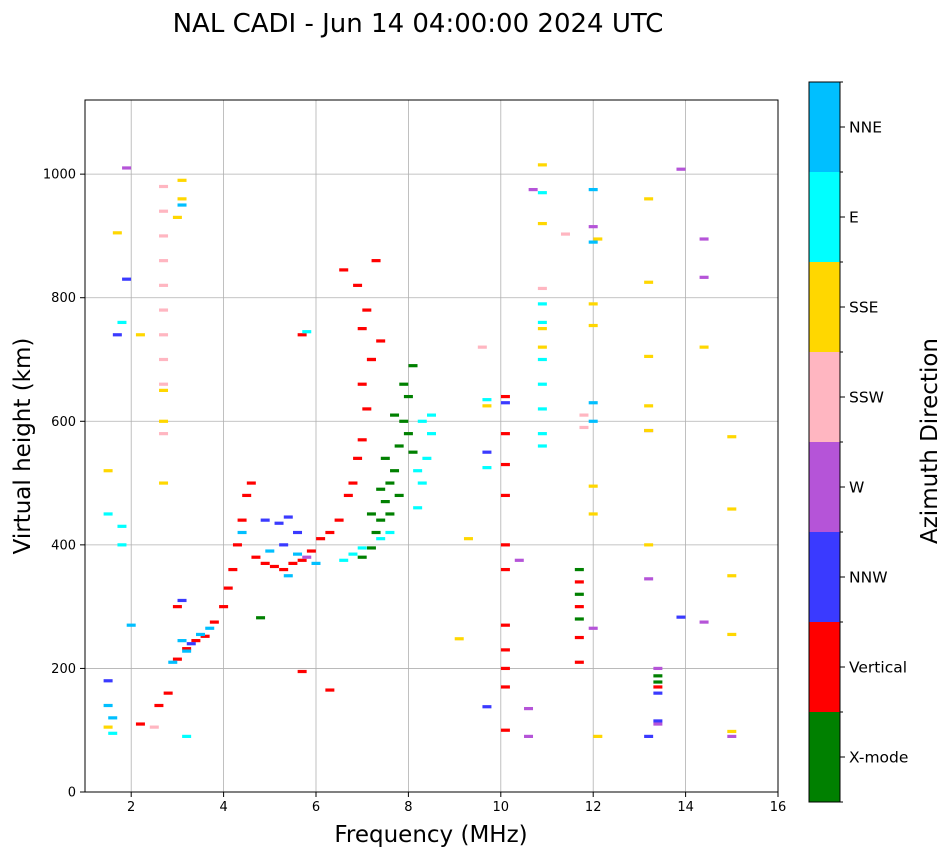  Describe the element at coordinates (856, 488) in the screenshot. I see `colorbar-tick-label: W` at that location.